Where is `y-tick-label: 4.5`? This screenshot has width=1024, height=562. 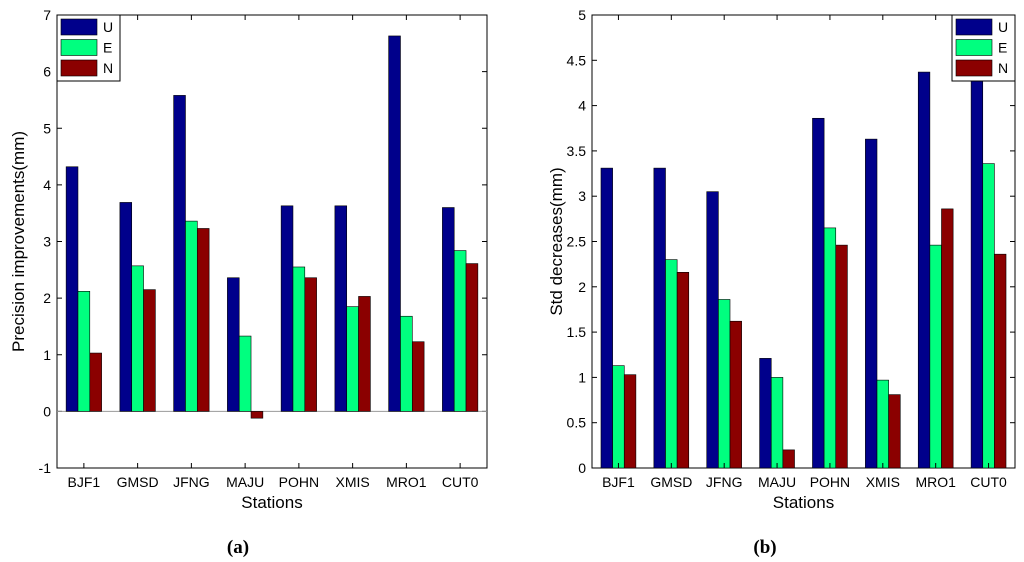
y-tick-label: 4.5 is located at coordinates (577, 60).